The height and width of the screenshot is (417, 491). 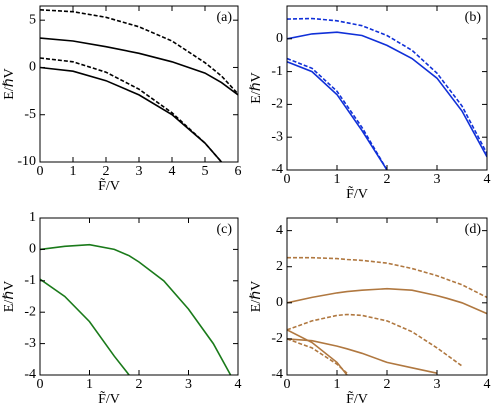 What do you see at coordinates (224, 229) in the screenshot?
I see `panel-label: (c)` at bounding box center [224, 229].